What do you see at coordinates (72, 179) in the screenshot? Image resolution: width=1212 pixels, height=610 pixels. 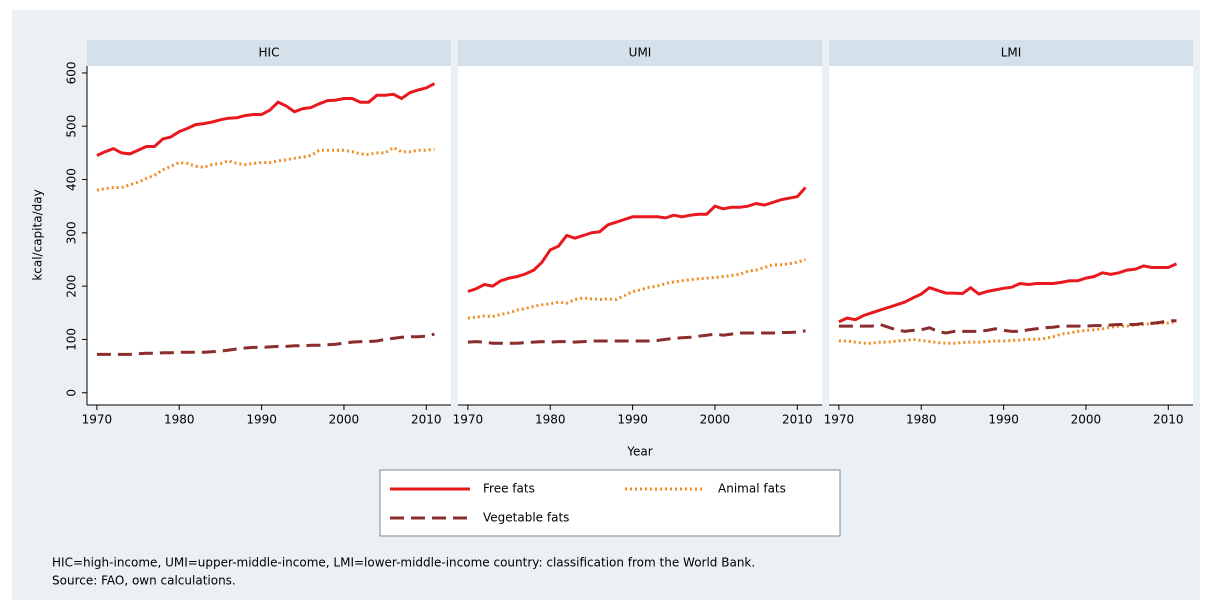 I see `y-tick-label: 400` at bounding box center [72, 179].